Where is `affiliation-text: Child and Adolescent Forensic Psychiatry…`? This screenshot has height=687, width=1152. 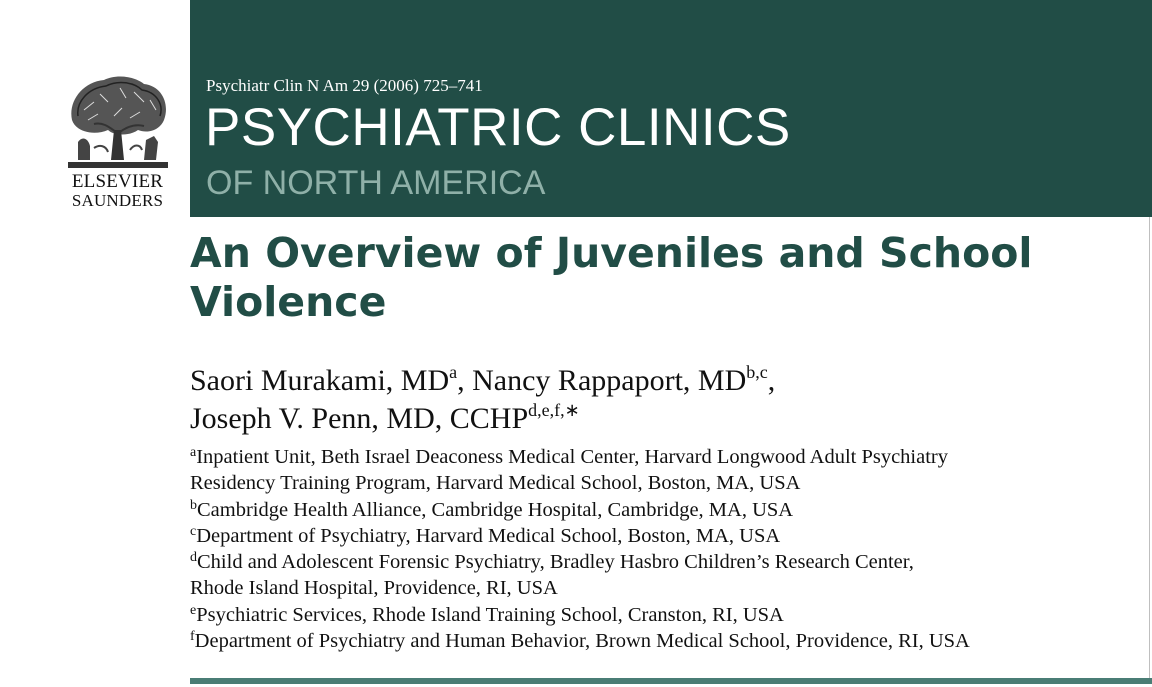
affiliation-text: Child and Adolescent Forensic Psychiatry… is located at coordinates (555, 562).